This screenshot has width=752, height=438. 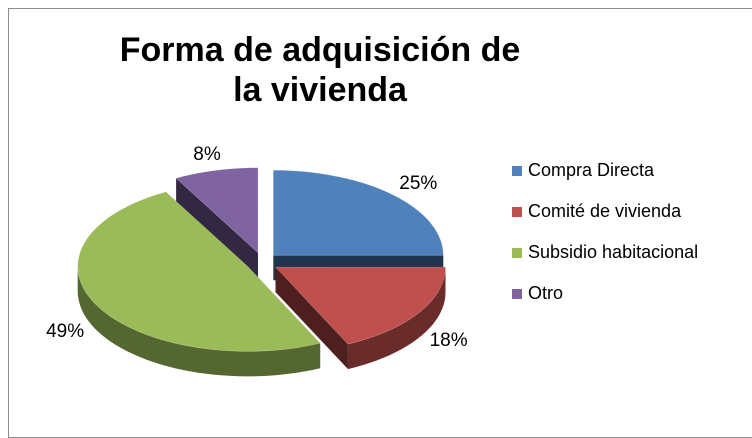 I want to click on data-label: 18%, so click(x=449, y=340).